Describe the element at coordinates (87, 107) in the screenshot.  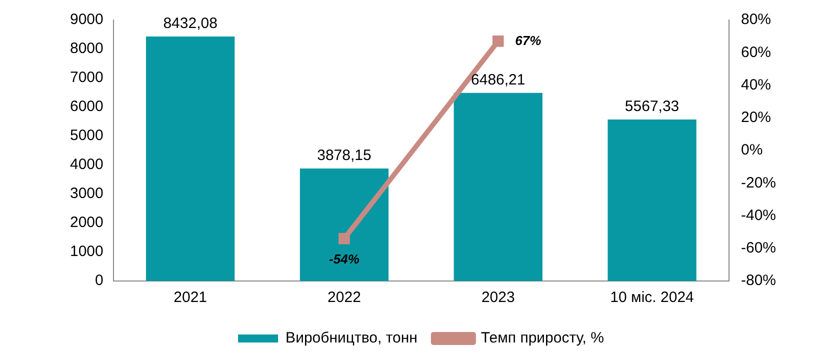
I see `y-tick-label: 6000` at that location.